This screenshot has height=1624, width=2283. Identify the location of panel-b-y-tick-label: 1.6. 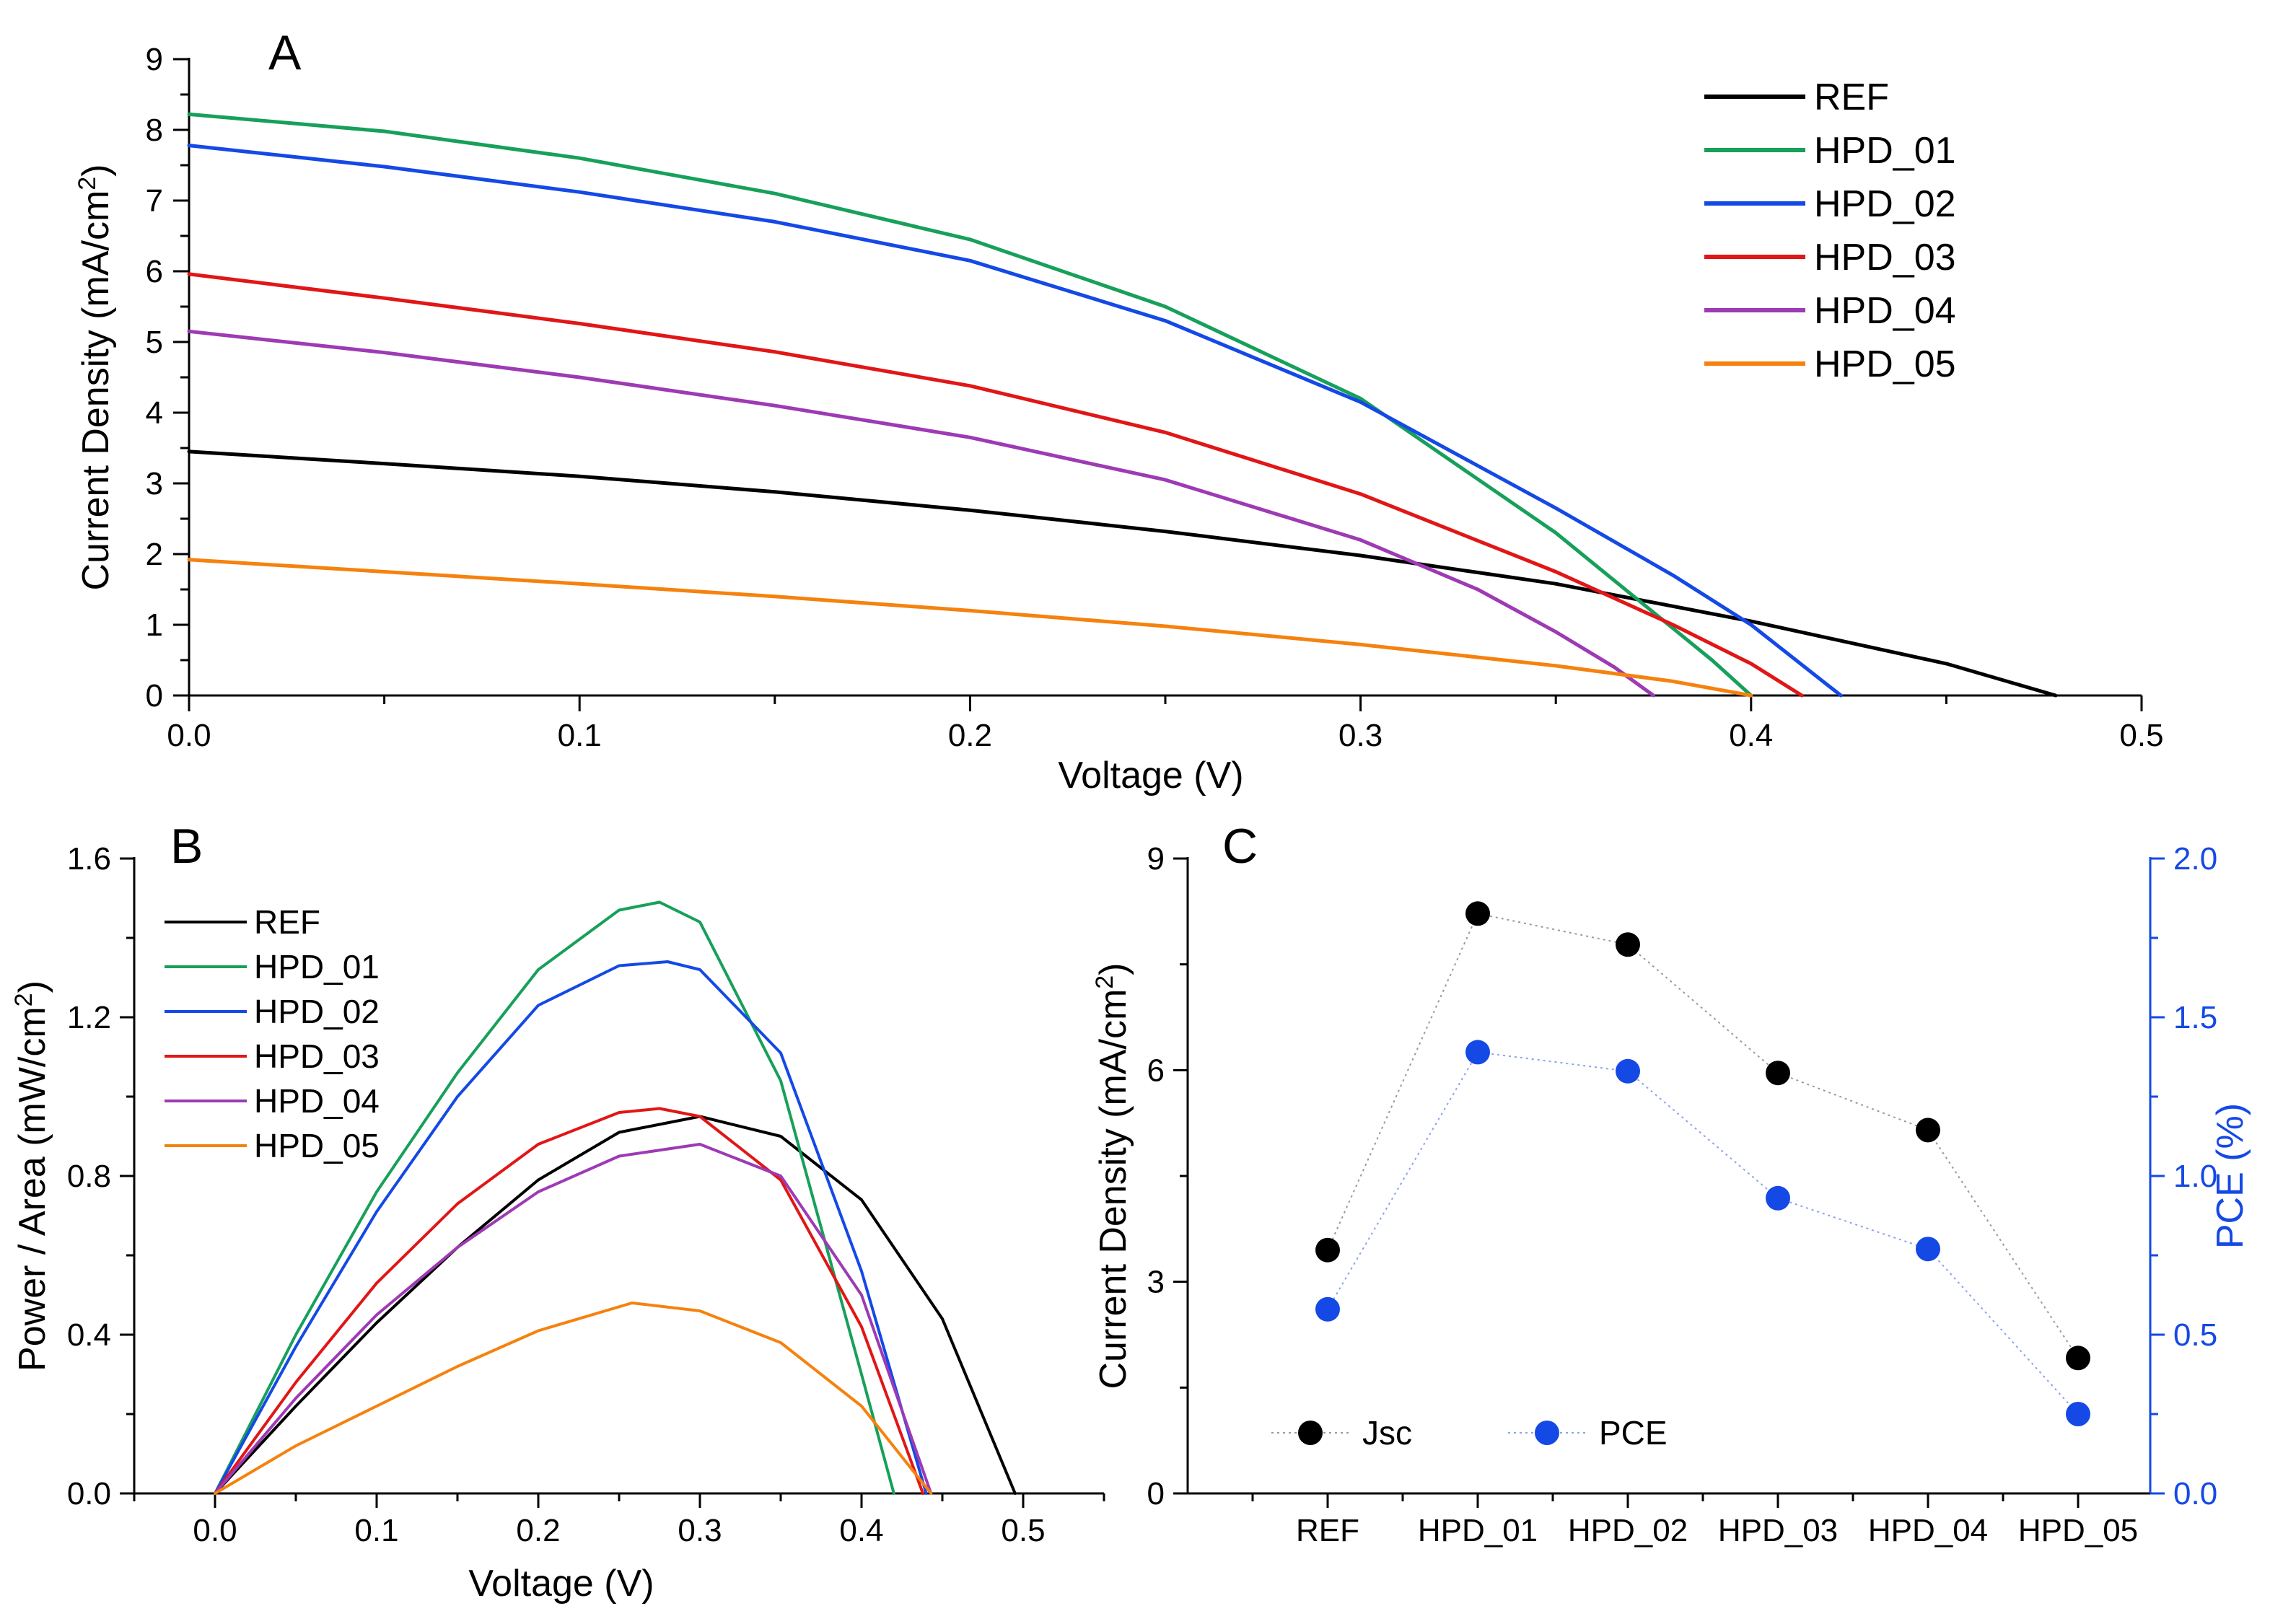
(89, 859).